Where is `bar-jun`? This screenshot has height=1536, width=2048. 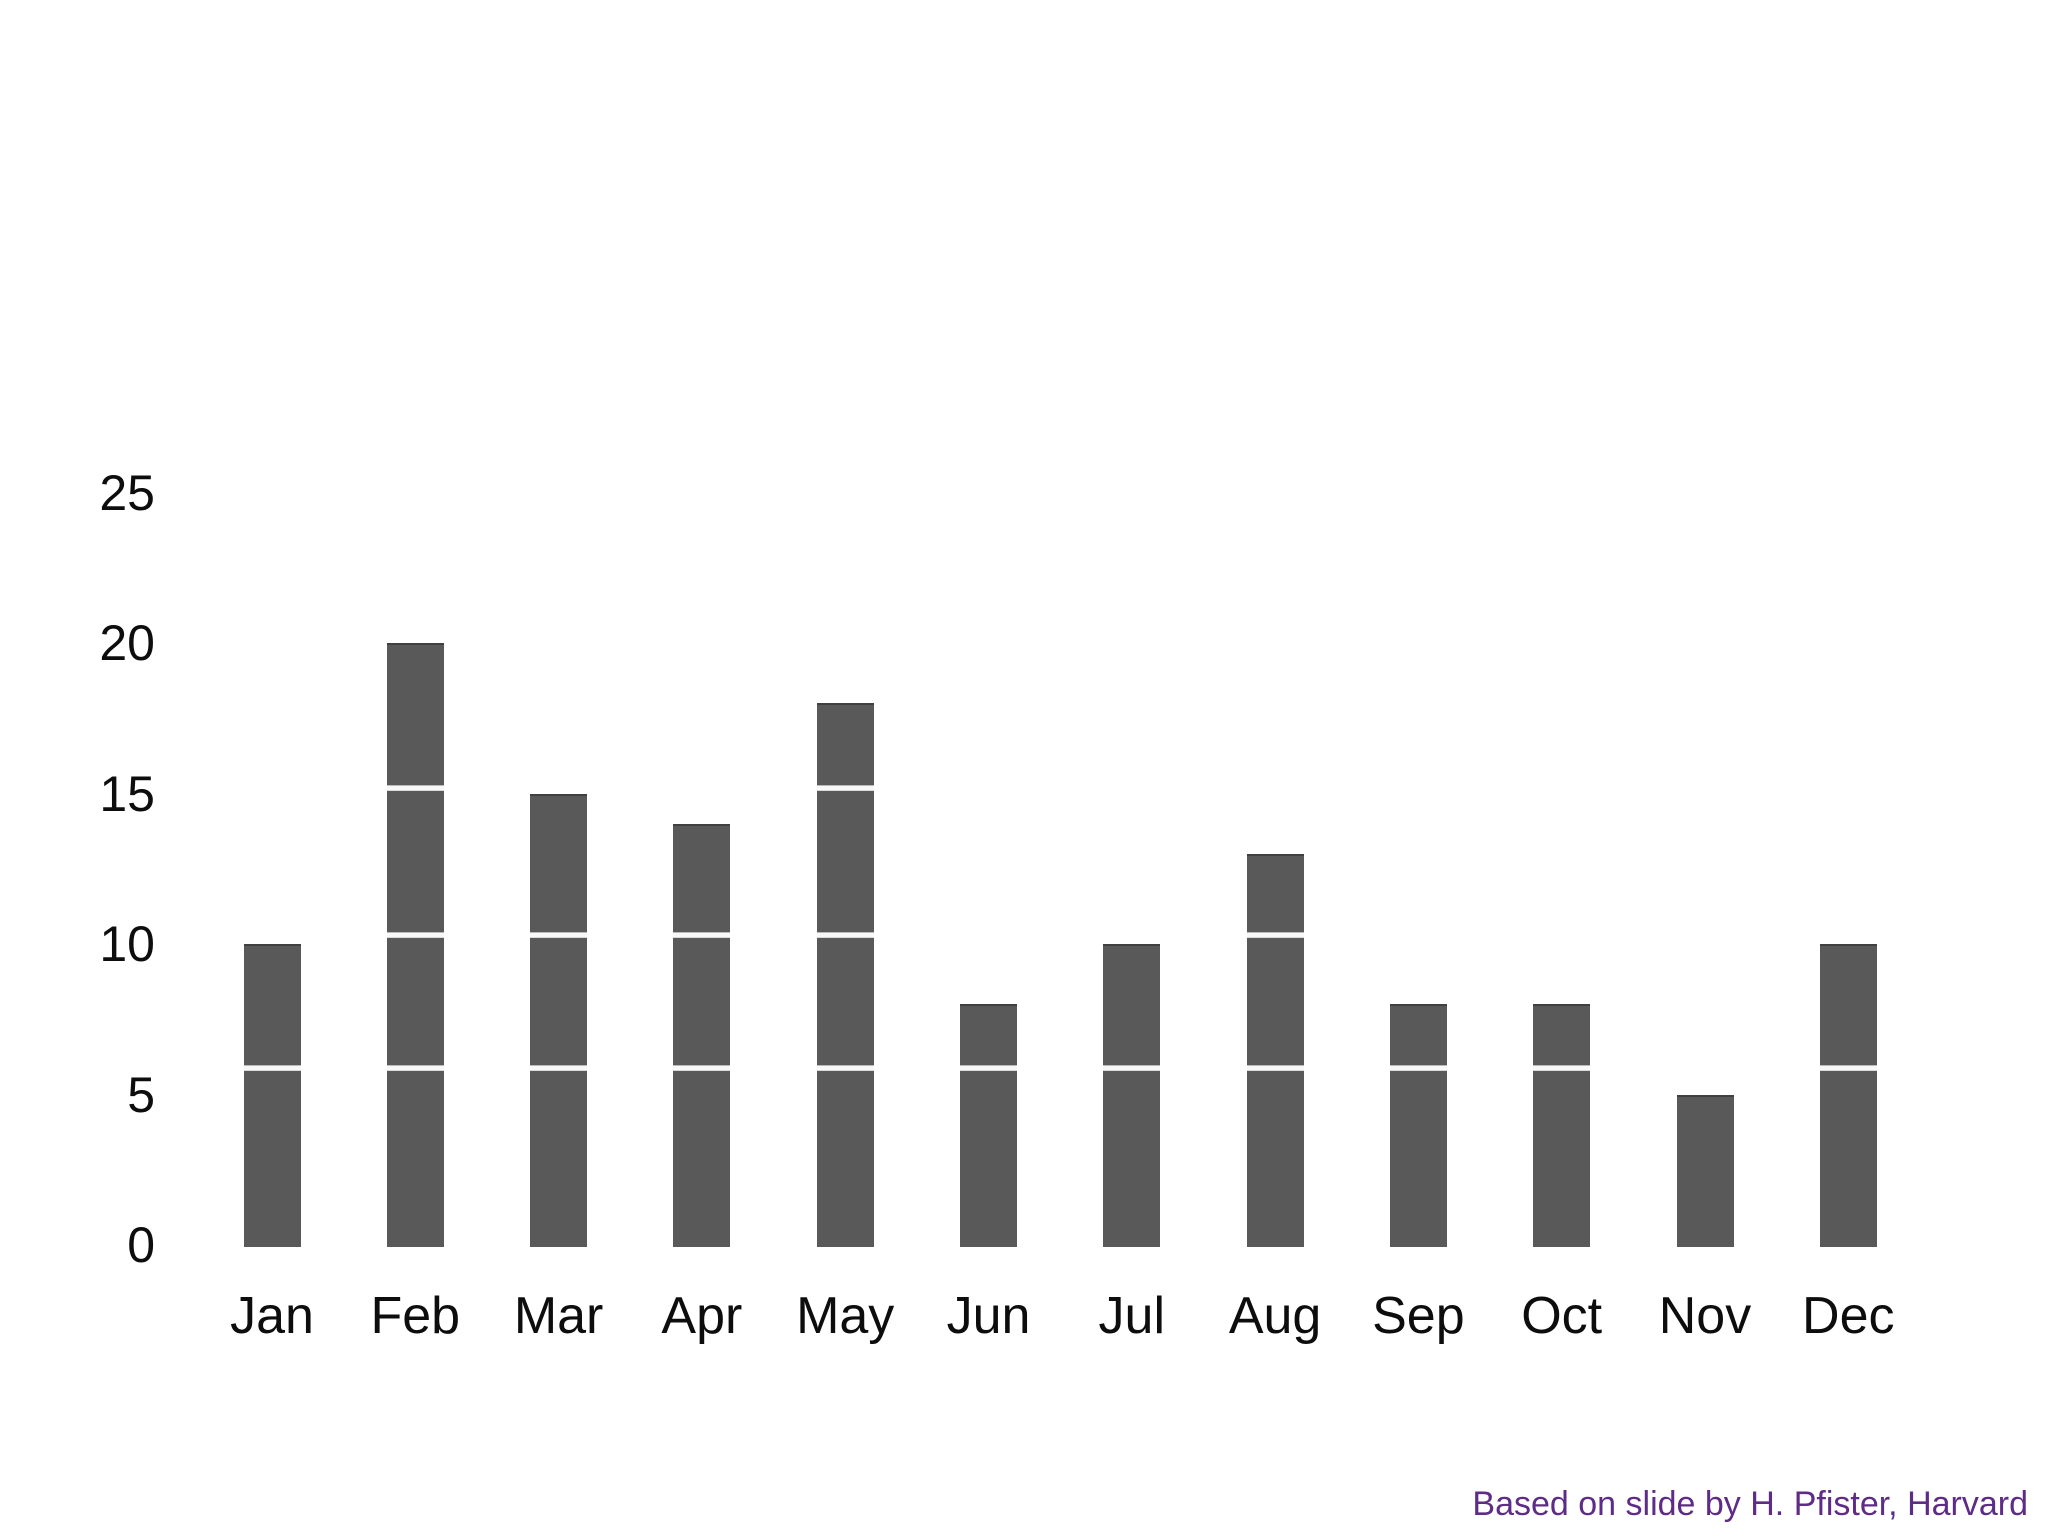 bar-jun is located at coordinates (988, 1125).